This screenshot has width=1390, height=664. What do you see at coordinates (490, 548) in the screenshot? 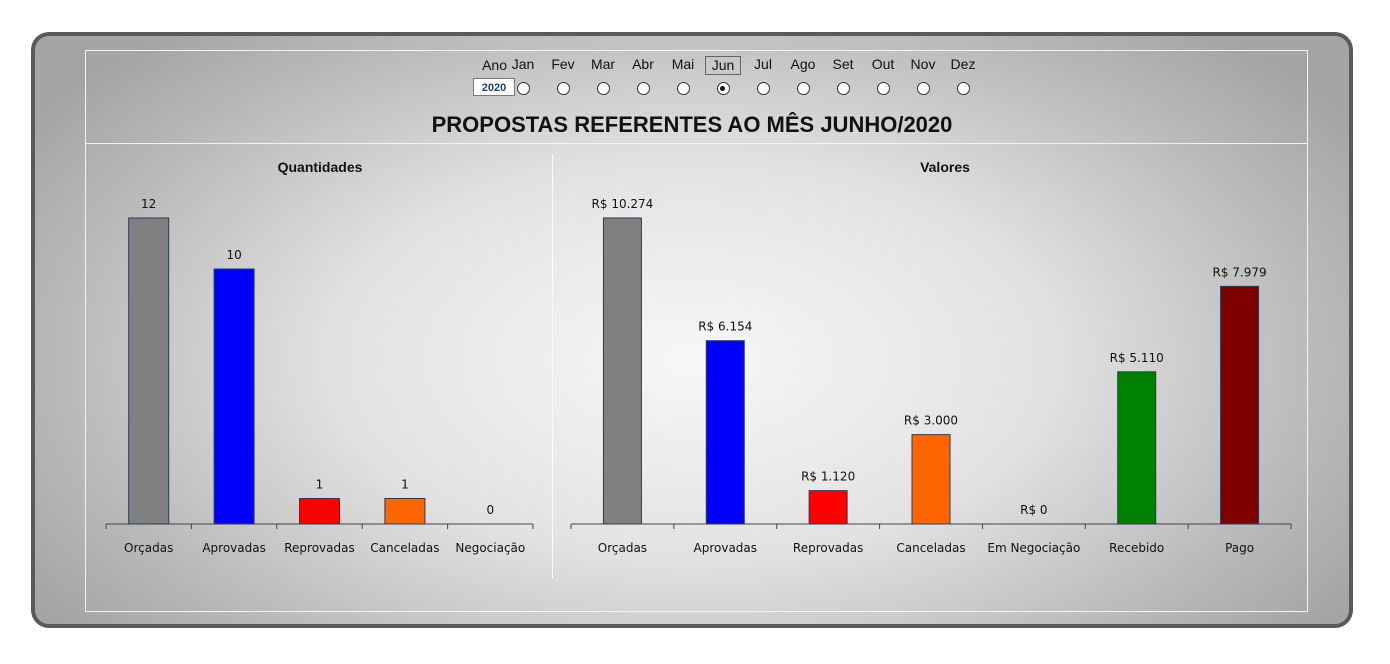
I see `category-label-0-4: Negociação` at bounding box center [490, 548].